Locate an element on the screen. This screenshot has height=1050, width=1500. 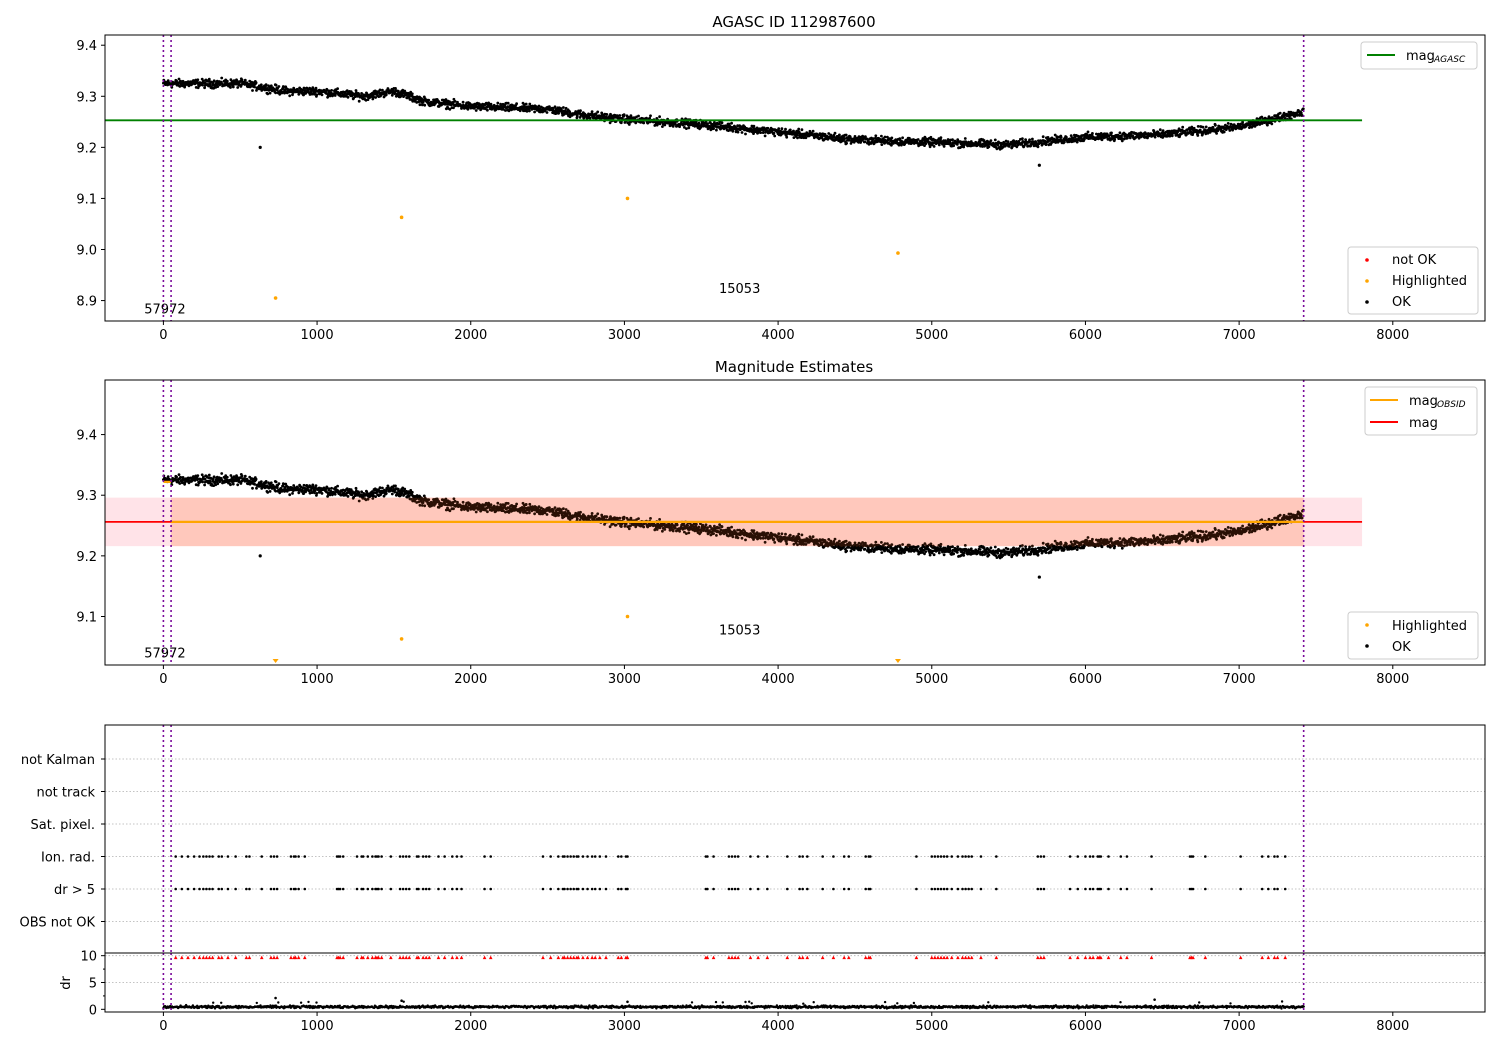
plot1-ytick-label: 9.3 is located at coordinates (86, 97).